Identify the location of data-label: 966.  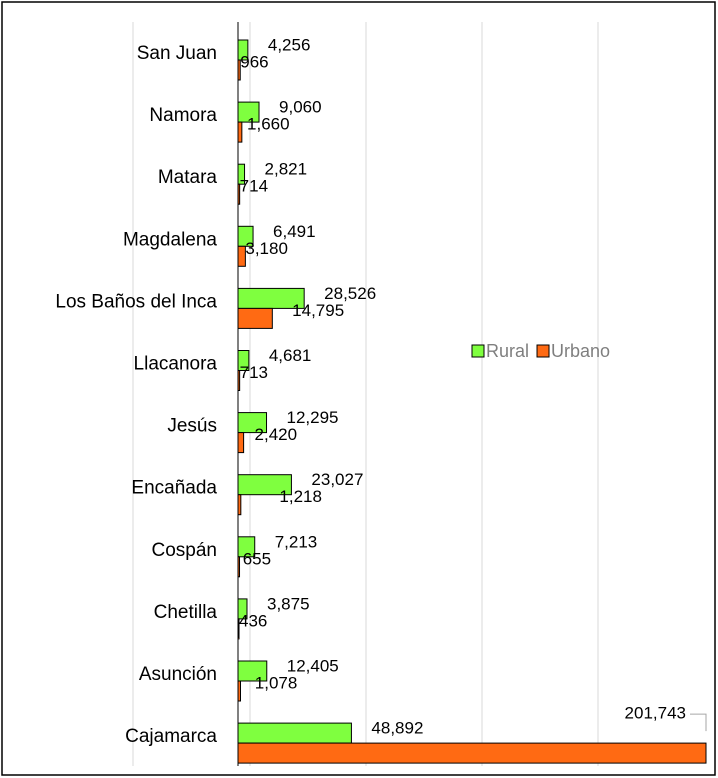
(254, 61).